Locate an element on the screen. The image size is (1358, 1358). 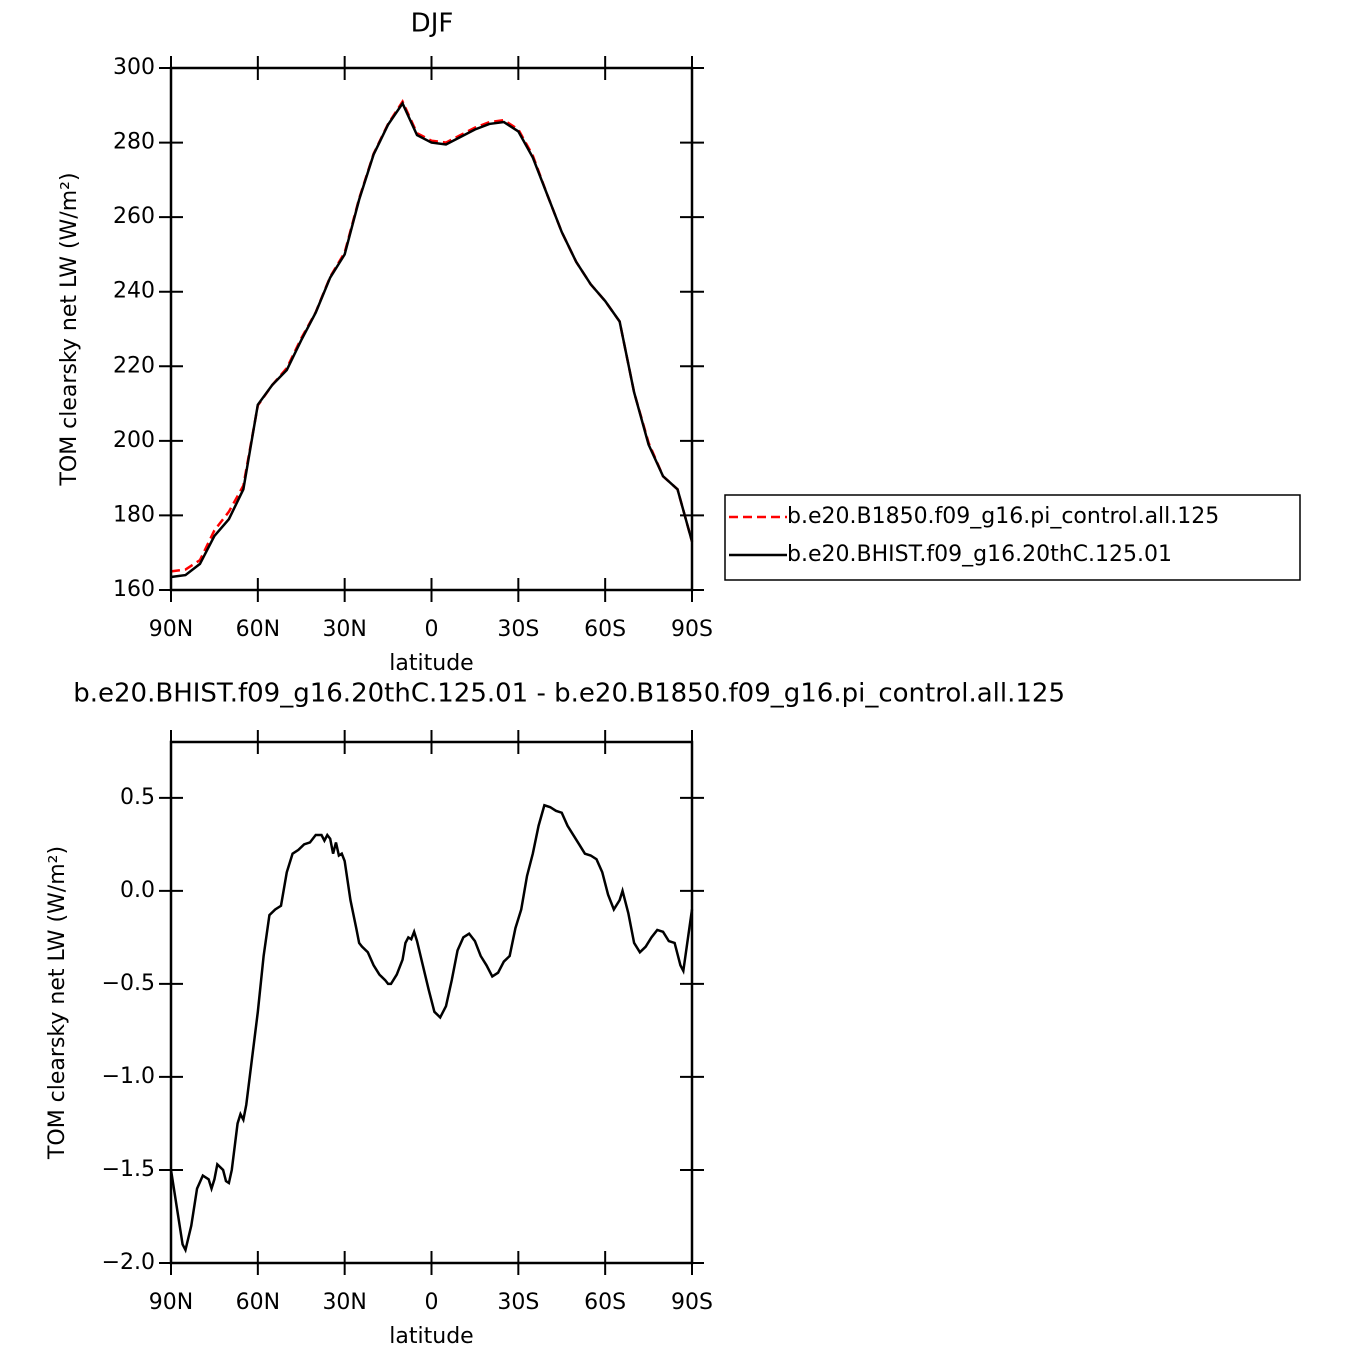
y-tick-label: 280 is located at coordinates (134, 142).